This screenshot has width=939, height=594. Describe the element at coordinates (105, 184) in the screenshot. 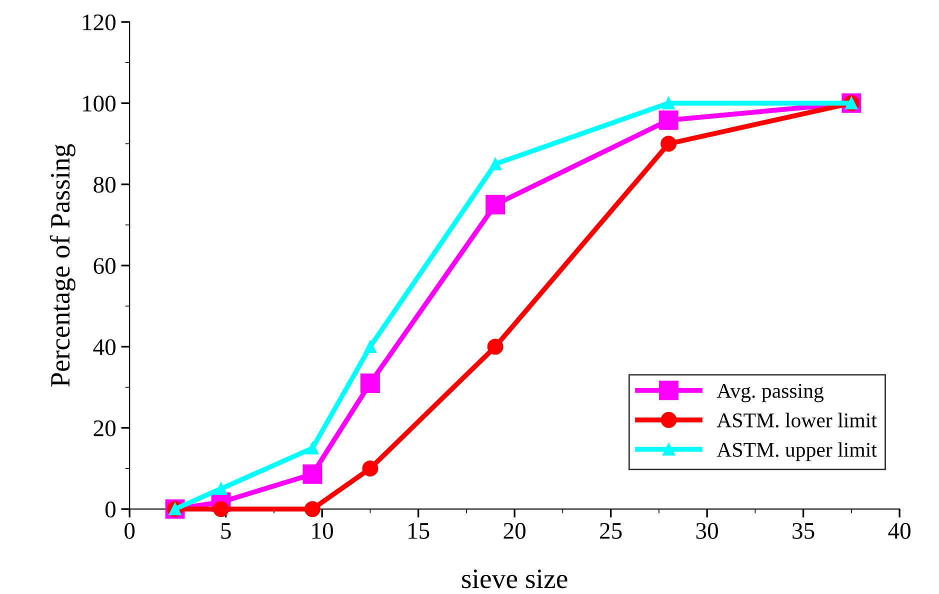

I see `y-tick-label: 80` at that location.